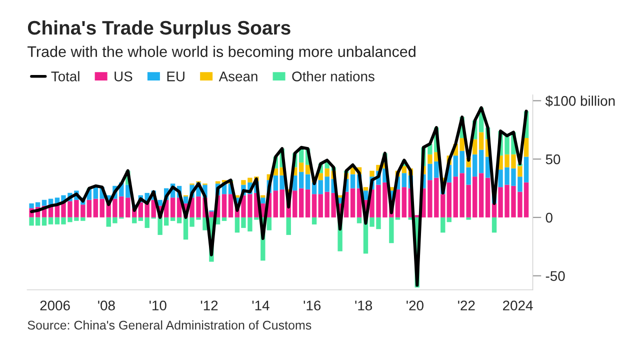 This screenshot has width=632, height=345. Describe the element at coordinates (518, 305) in the screenshot. I see `x-tick-label: 2024` at that location.